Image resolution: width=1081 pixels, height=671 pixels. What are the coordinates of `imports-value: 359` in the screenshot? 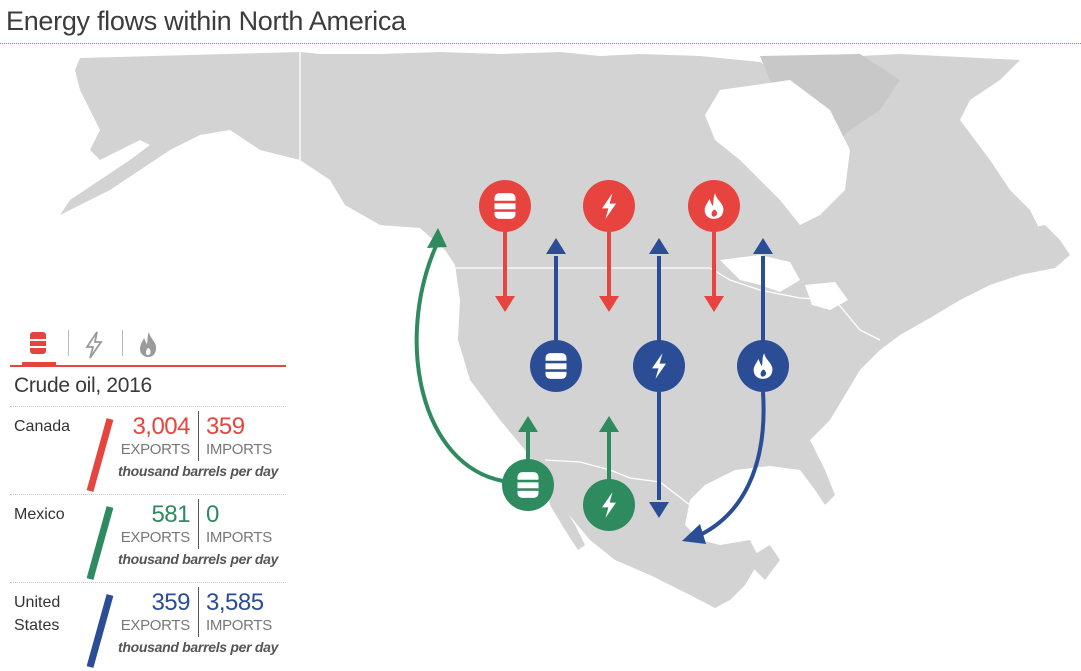 It's located at (225, 426).